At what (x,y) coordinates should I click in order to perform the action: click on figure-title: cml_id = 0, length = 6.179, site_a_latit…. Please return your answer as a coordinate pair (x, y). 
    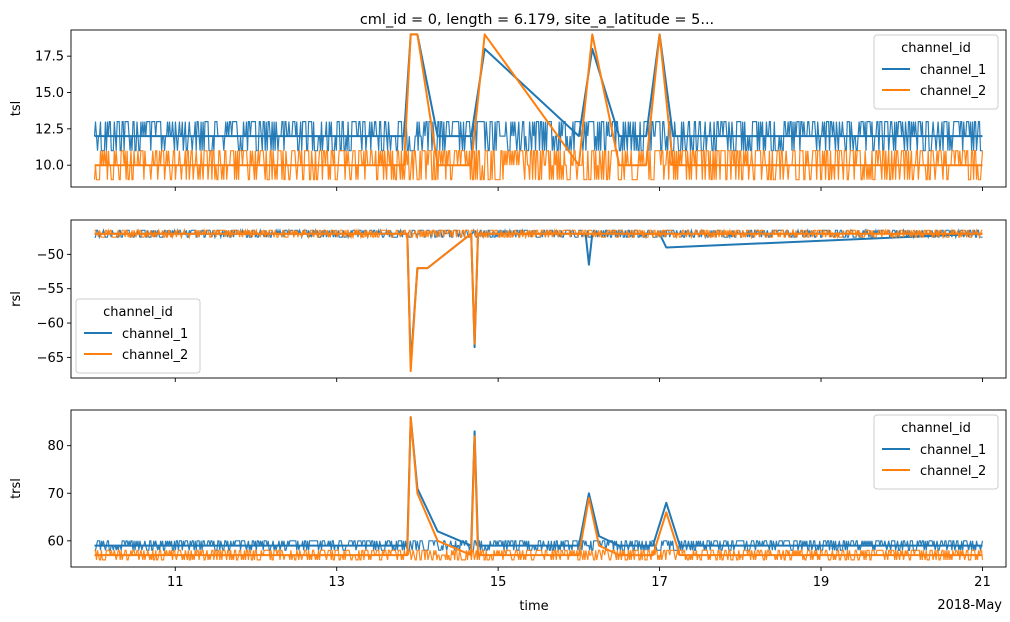
    Looking at the image, I should click on (537, 20).